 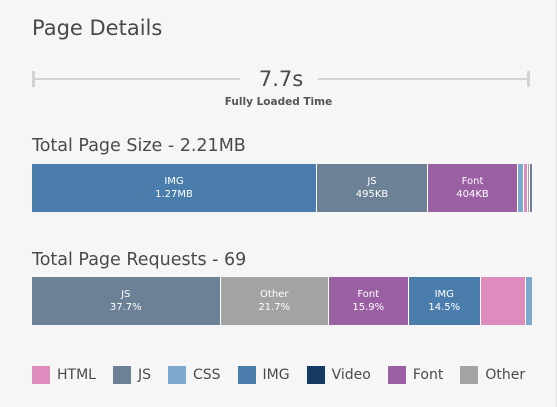 What do you see at coordinates (131, 375) in the screenshot?
I see `legend-item-js: JS` at bounding box center [131, 375].